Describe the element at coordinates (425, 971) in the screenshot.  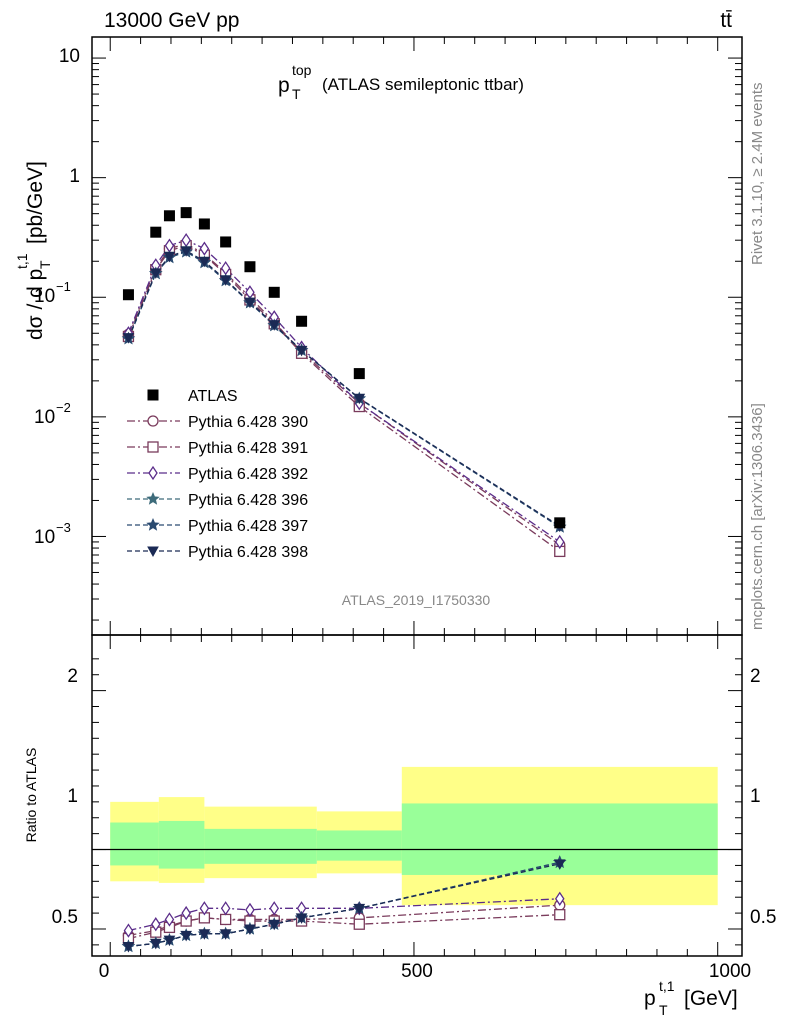
I see `x-tick-labels: 0 500 1000` at that location.